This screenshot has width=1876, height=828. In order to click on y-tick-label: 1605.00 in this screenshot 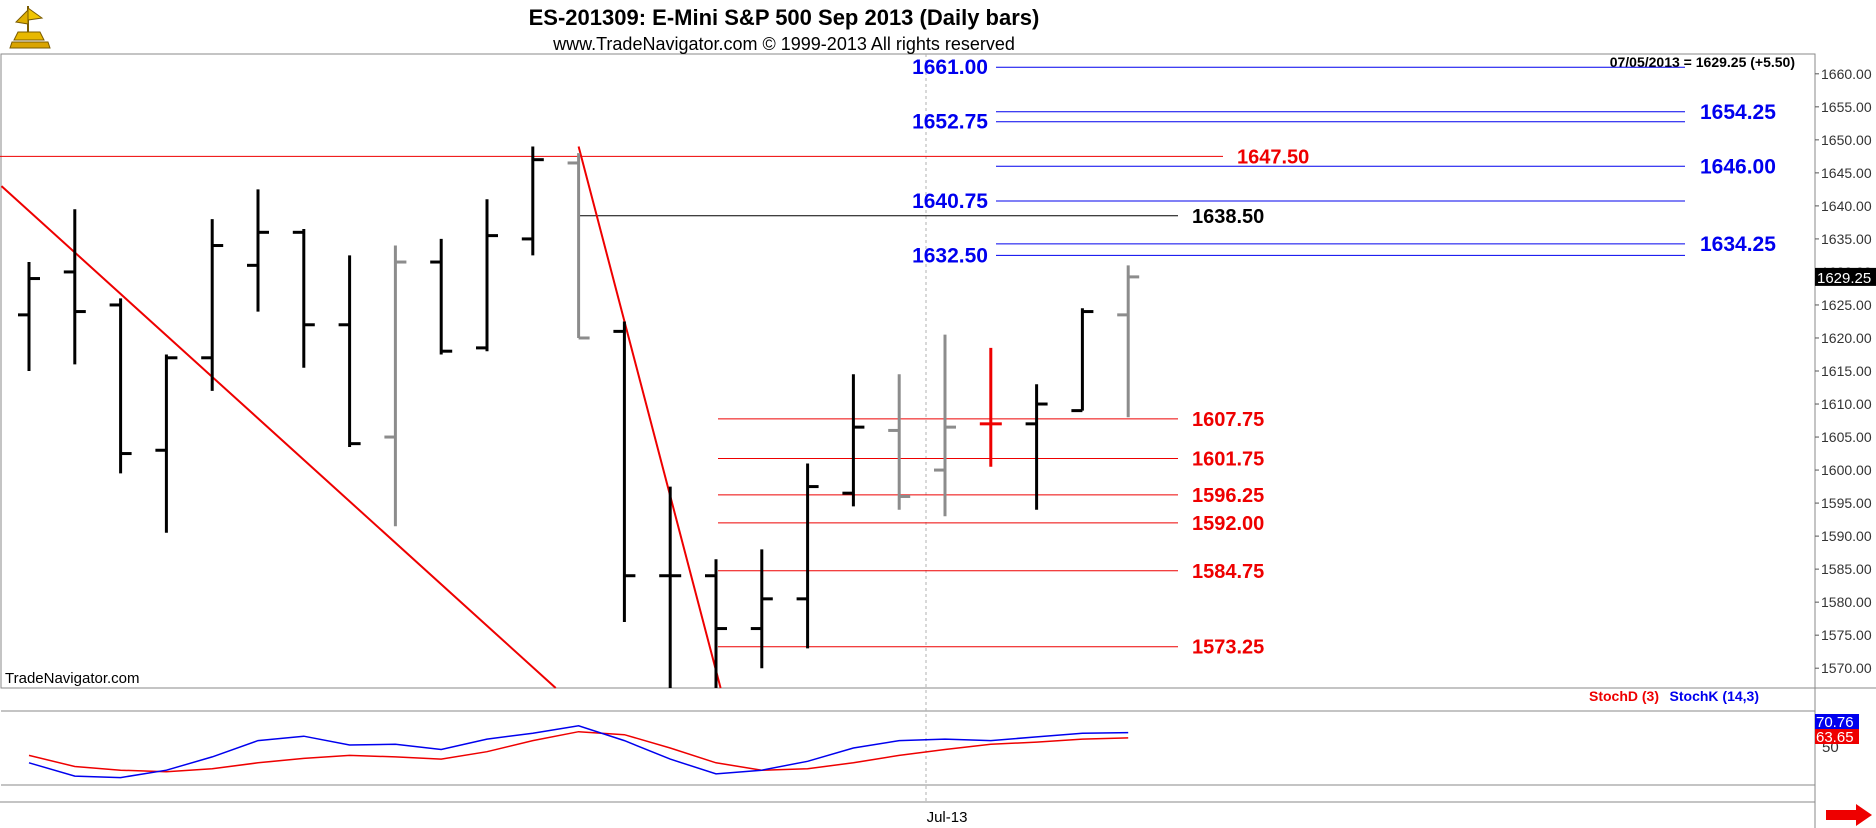, I will do `click(1846, 437)`.